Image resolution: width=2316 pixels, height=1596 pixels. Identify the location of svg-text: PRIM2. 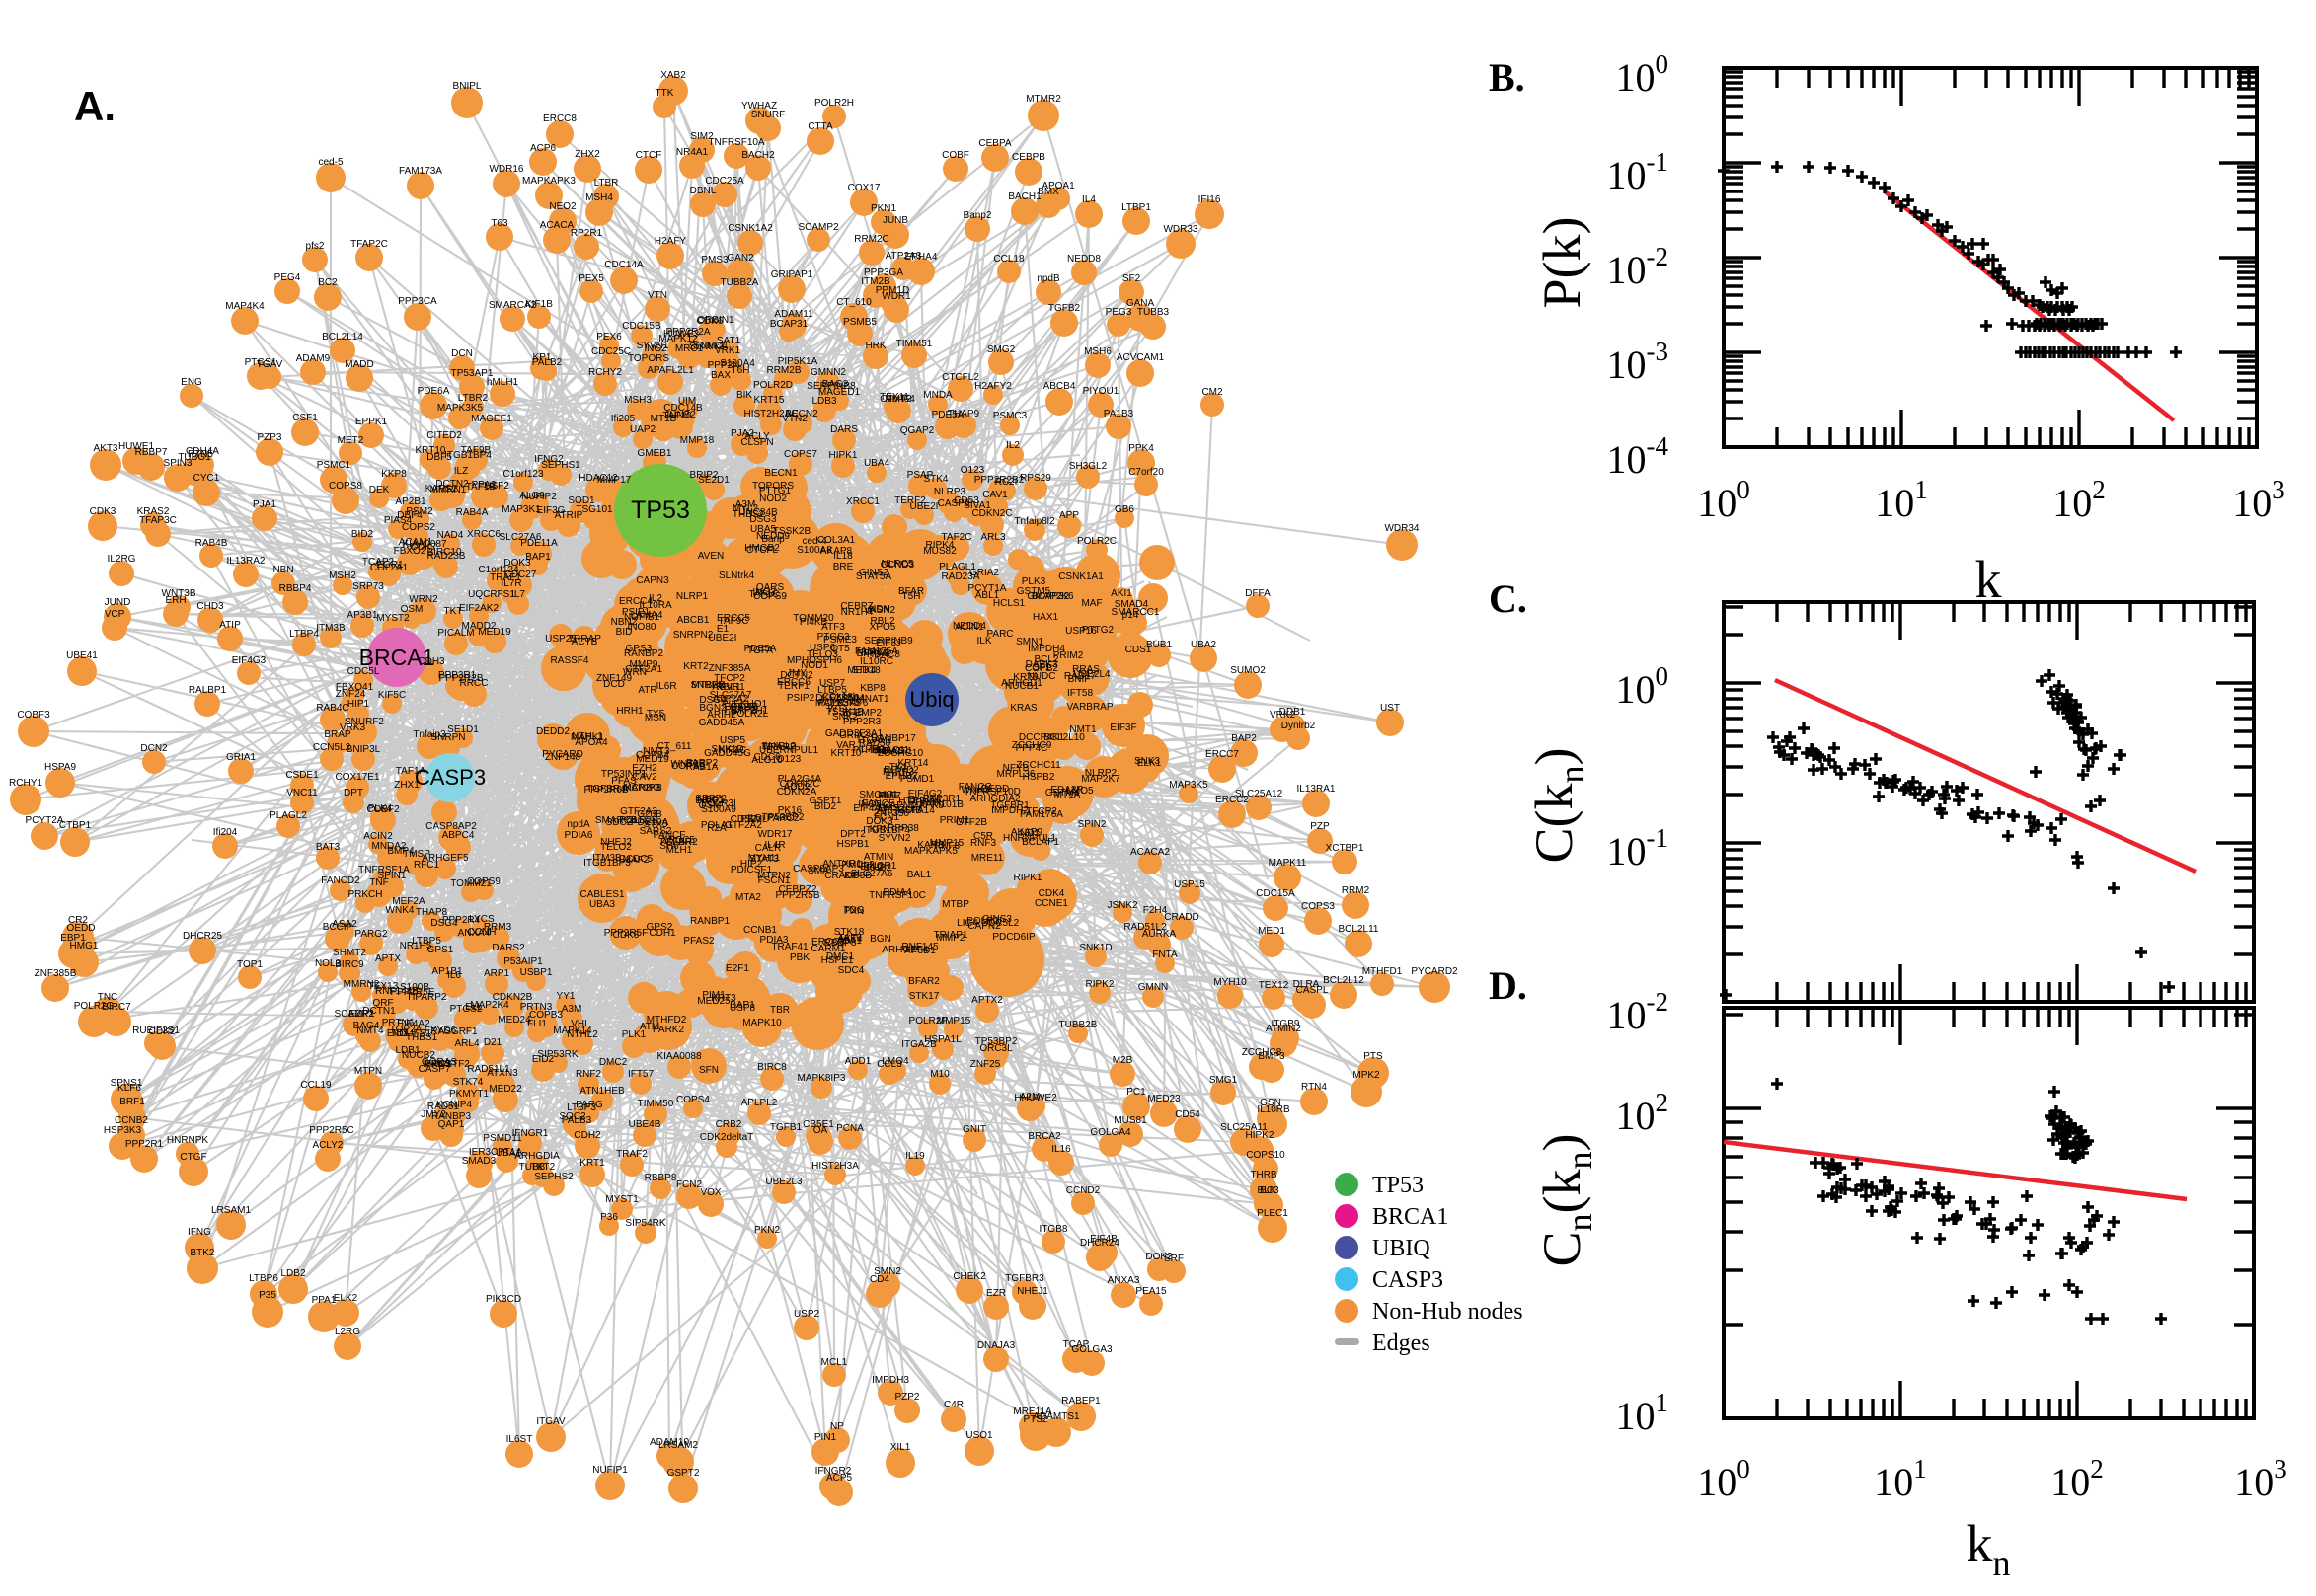
(1068, 655).